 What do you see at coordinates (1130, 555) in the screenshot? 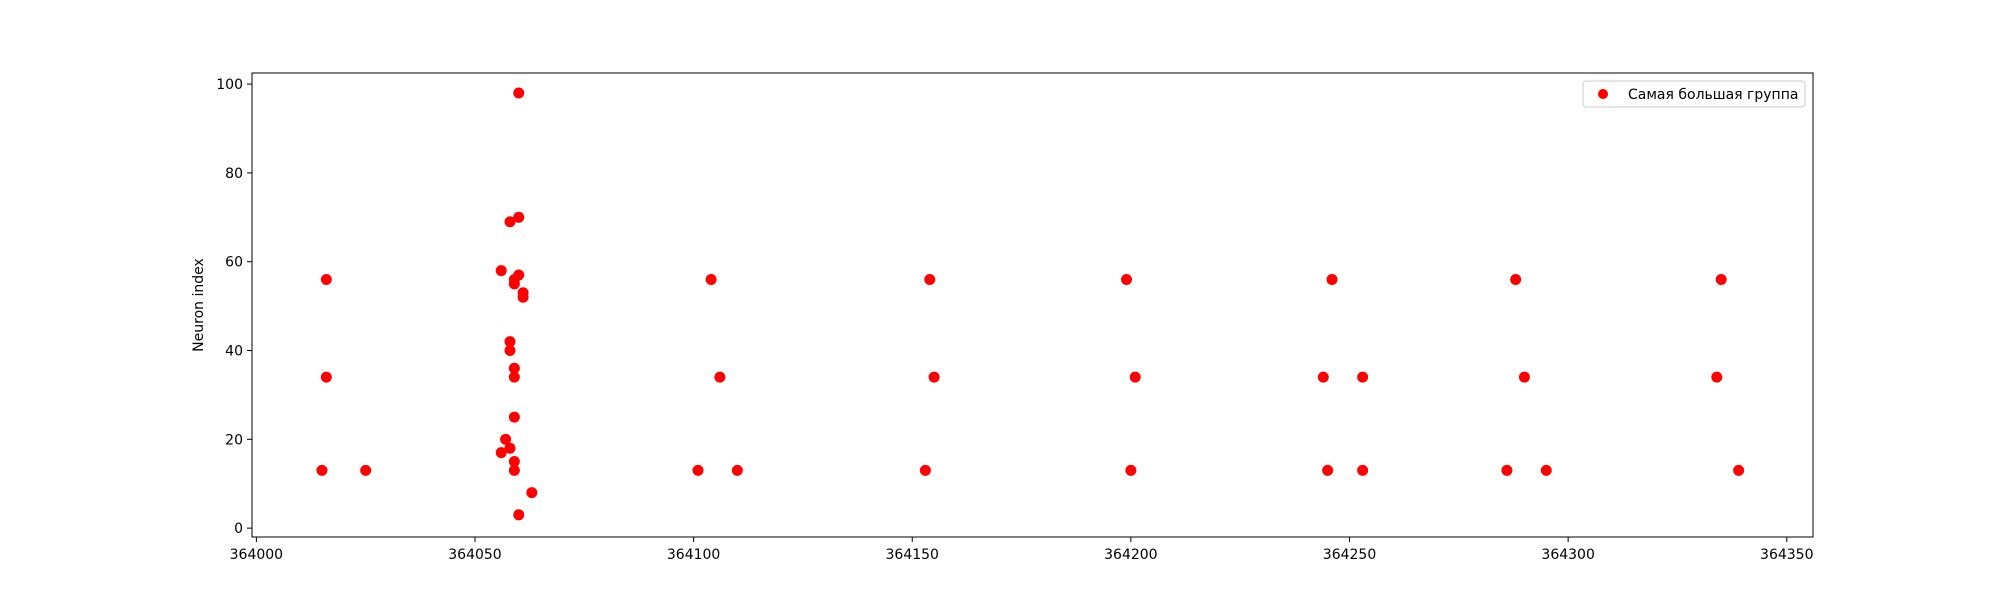
I see `x-tick-label: 364200` at bounding box center [1130, 555].